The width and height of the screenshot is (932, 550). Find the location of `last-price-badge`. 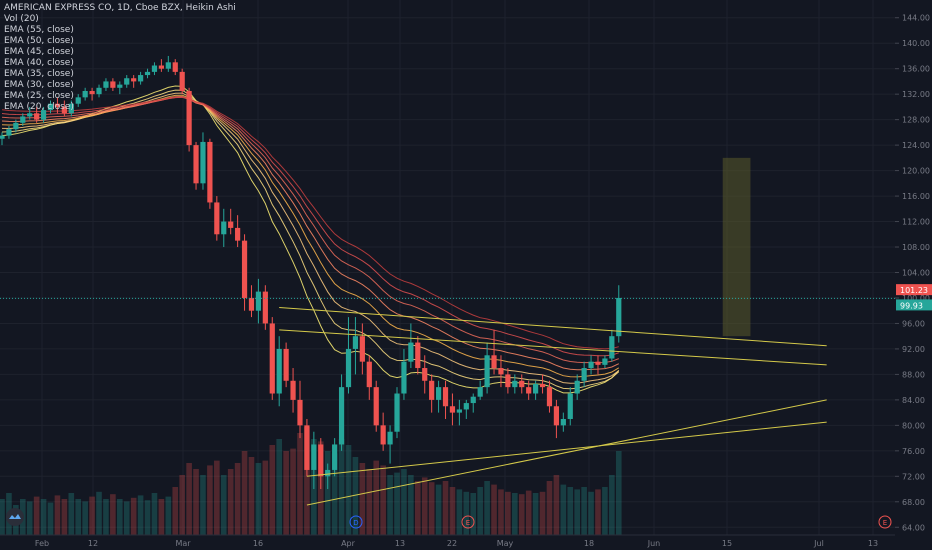

last-price-badge is located at coordinates (914, 290).